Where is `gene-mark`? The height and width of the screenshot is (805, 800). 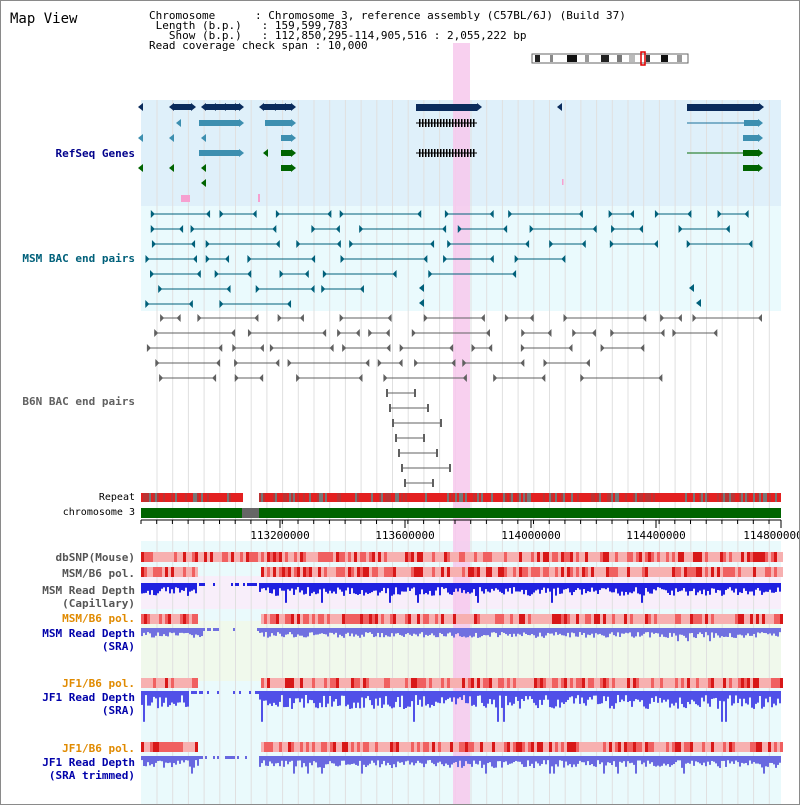 gene-mark is located at coordinates (723, 107).